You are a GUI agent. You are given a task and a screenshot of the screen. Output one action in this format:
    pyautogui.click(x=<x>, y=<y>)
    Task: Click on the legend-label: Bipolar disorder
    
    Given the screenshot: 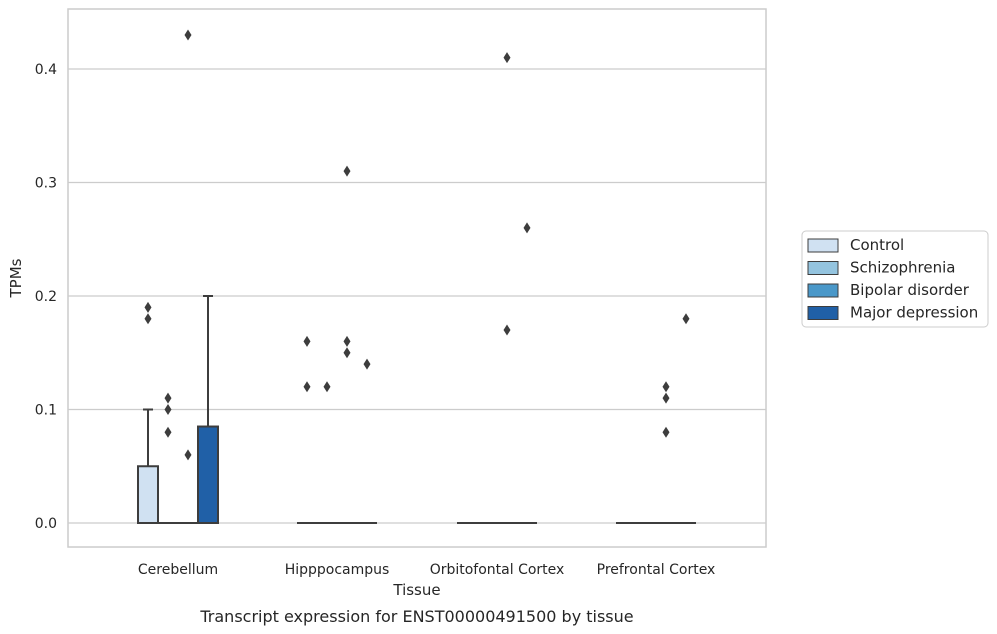 What is the action you would take?
    pyautogui.click(x=910, y=290)
    